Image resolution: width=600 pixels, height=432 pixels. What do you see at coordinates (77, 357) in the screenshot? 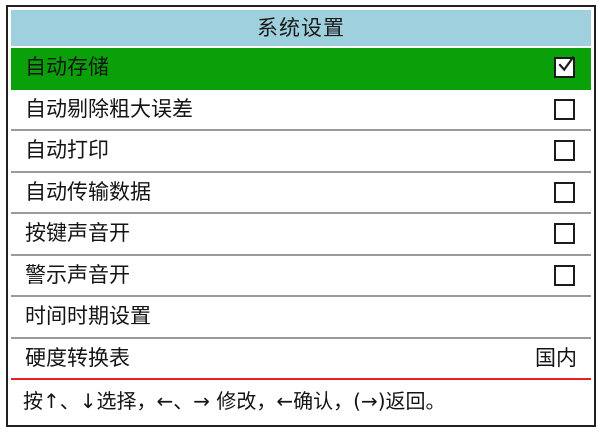
I see `settings-row-label: 硬度转换表` at bounding box center [77, 357].